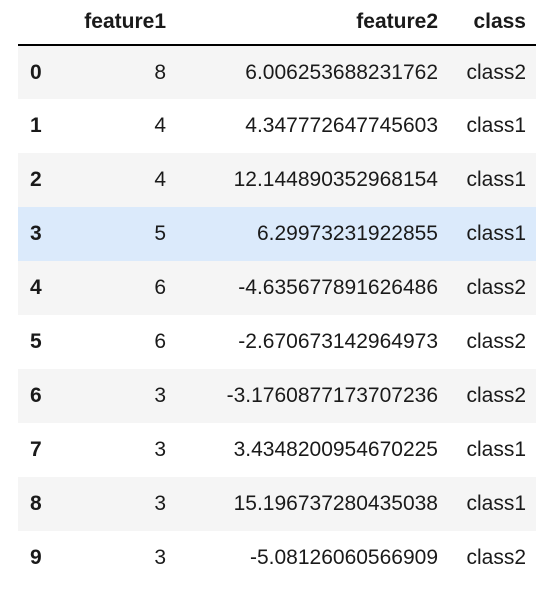  I want to click on table-row: 0 8 6.006253688231762 class2, so click(277, 72).